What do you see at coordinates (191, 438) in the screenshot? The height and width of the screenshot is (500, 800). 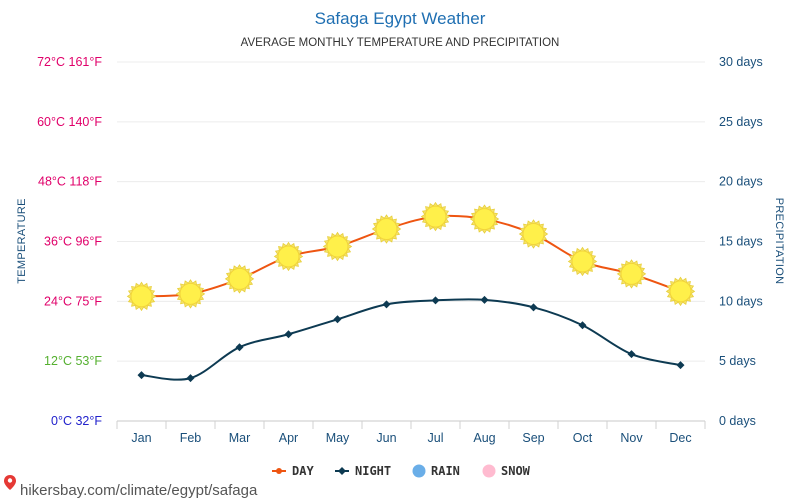 I see `x-tick-label: Feb` at bounding box center [191, 438].